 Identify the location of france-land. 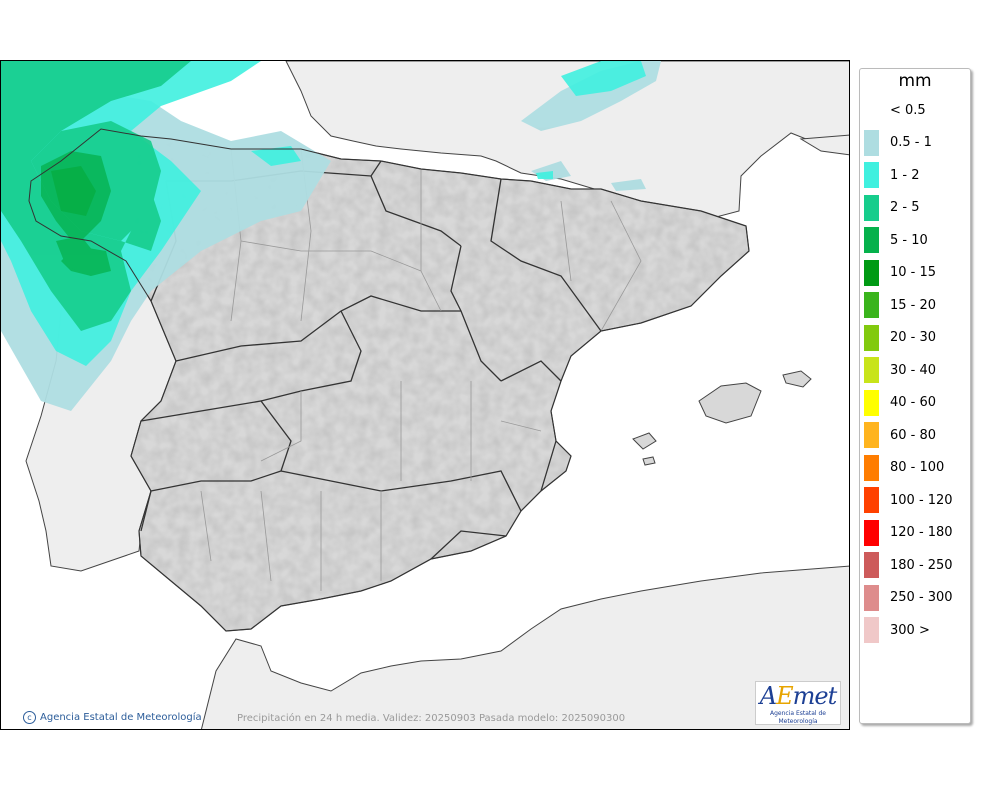
(567, 141).